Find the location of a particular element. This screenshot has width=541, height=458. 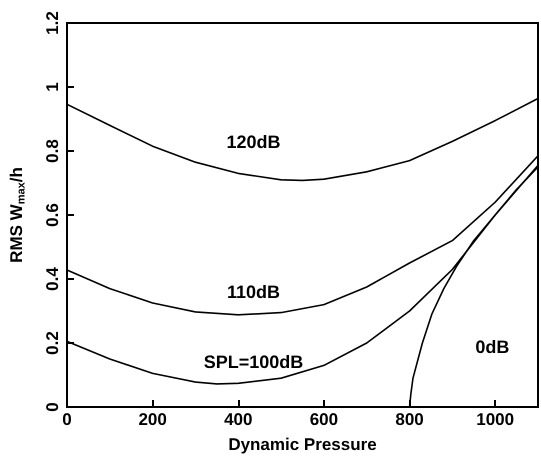

y-tick-label: 0.8 is located at coordinates (52, 151).